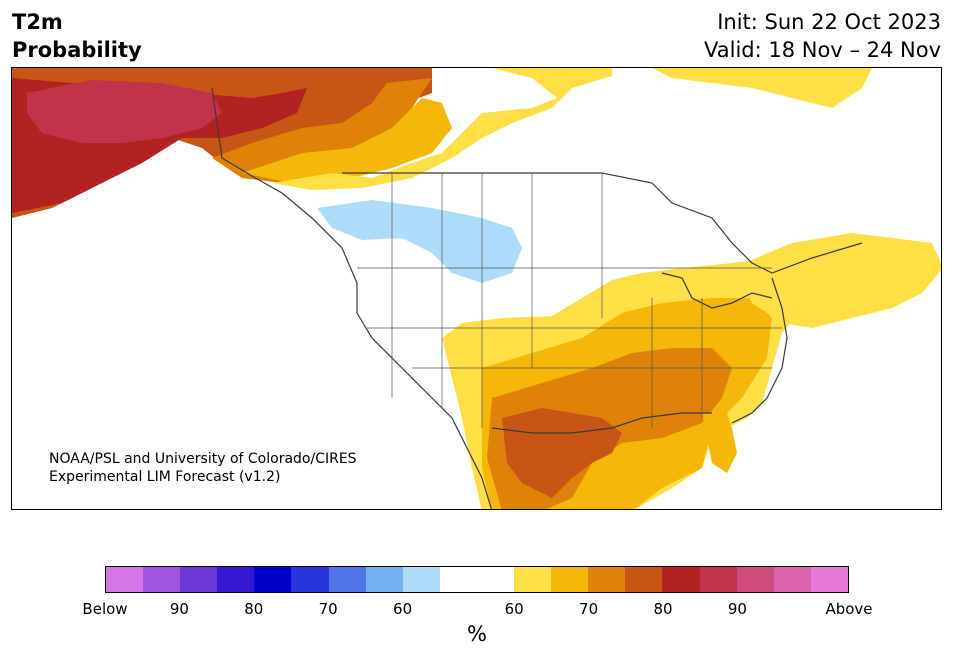 This screenshot has height=659, width=953. I want to click on credit-line-2: Experimental LIM Forecast (v1.2), so click(165, 477).